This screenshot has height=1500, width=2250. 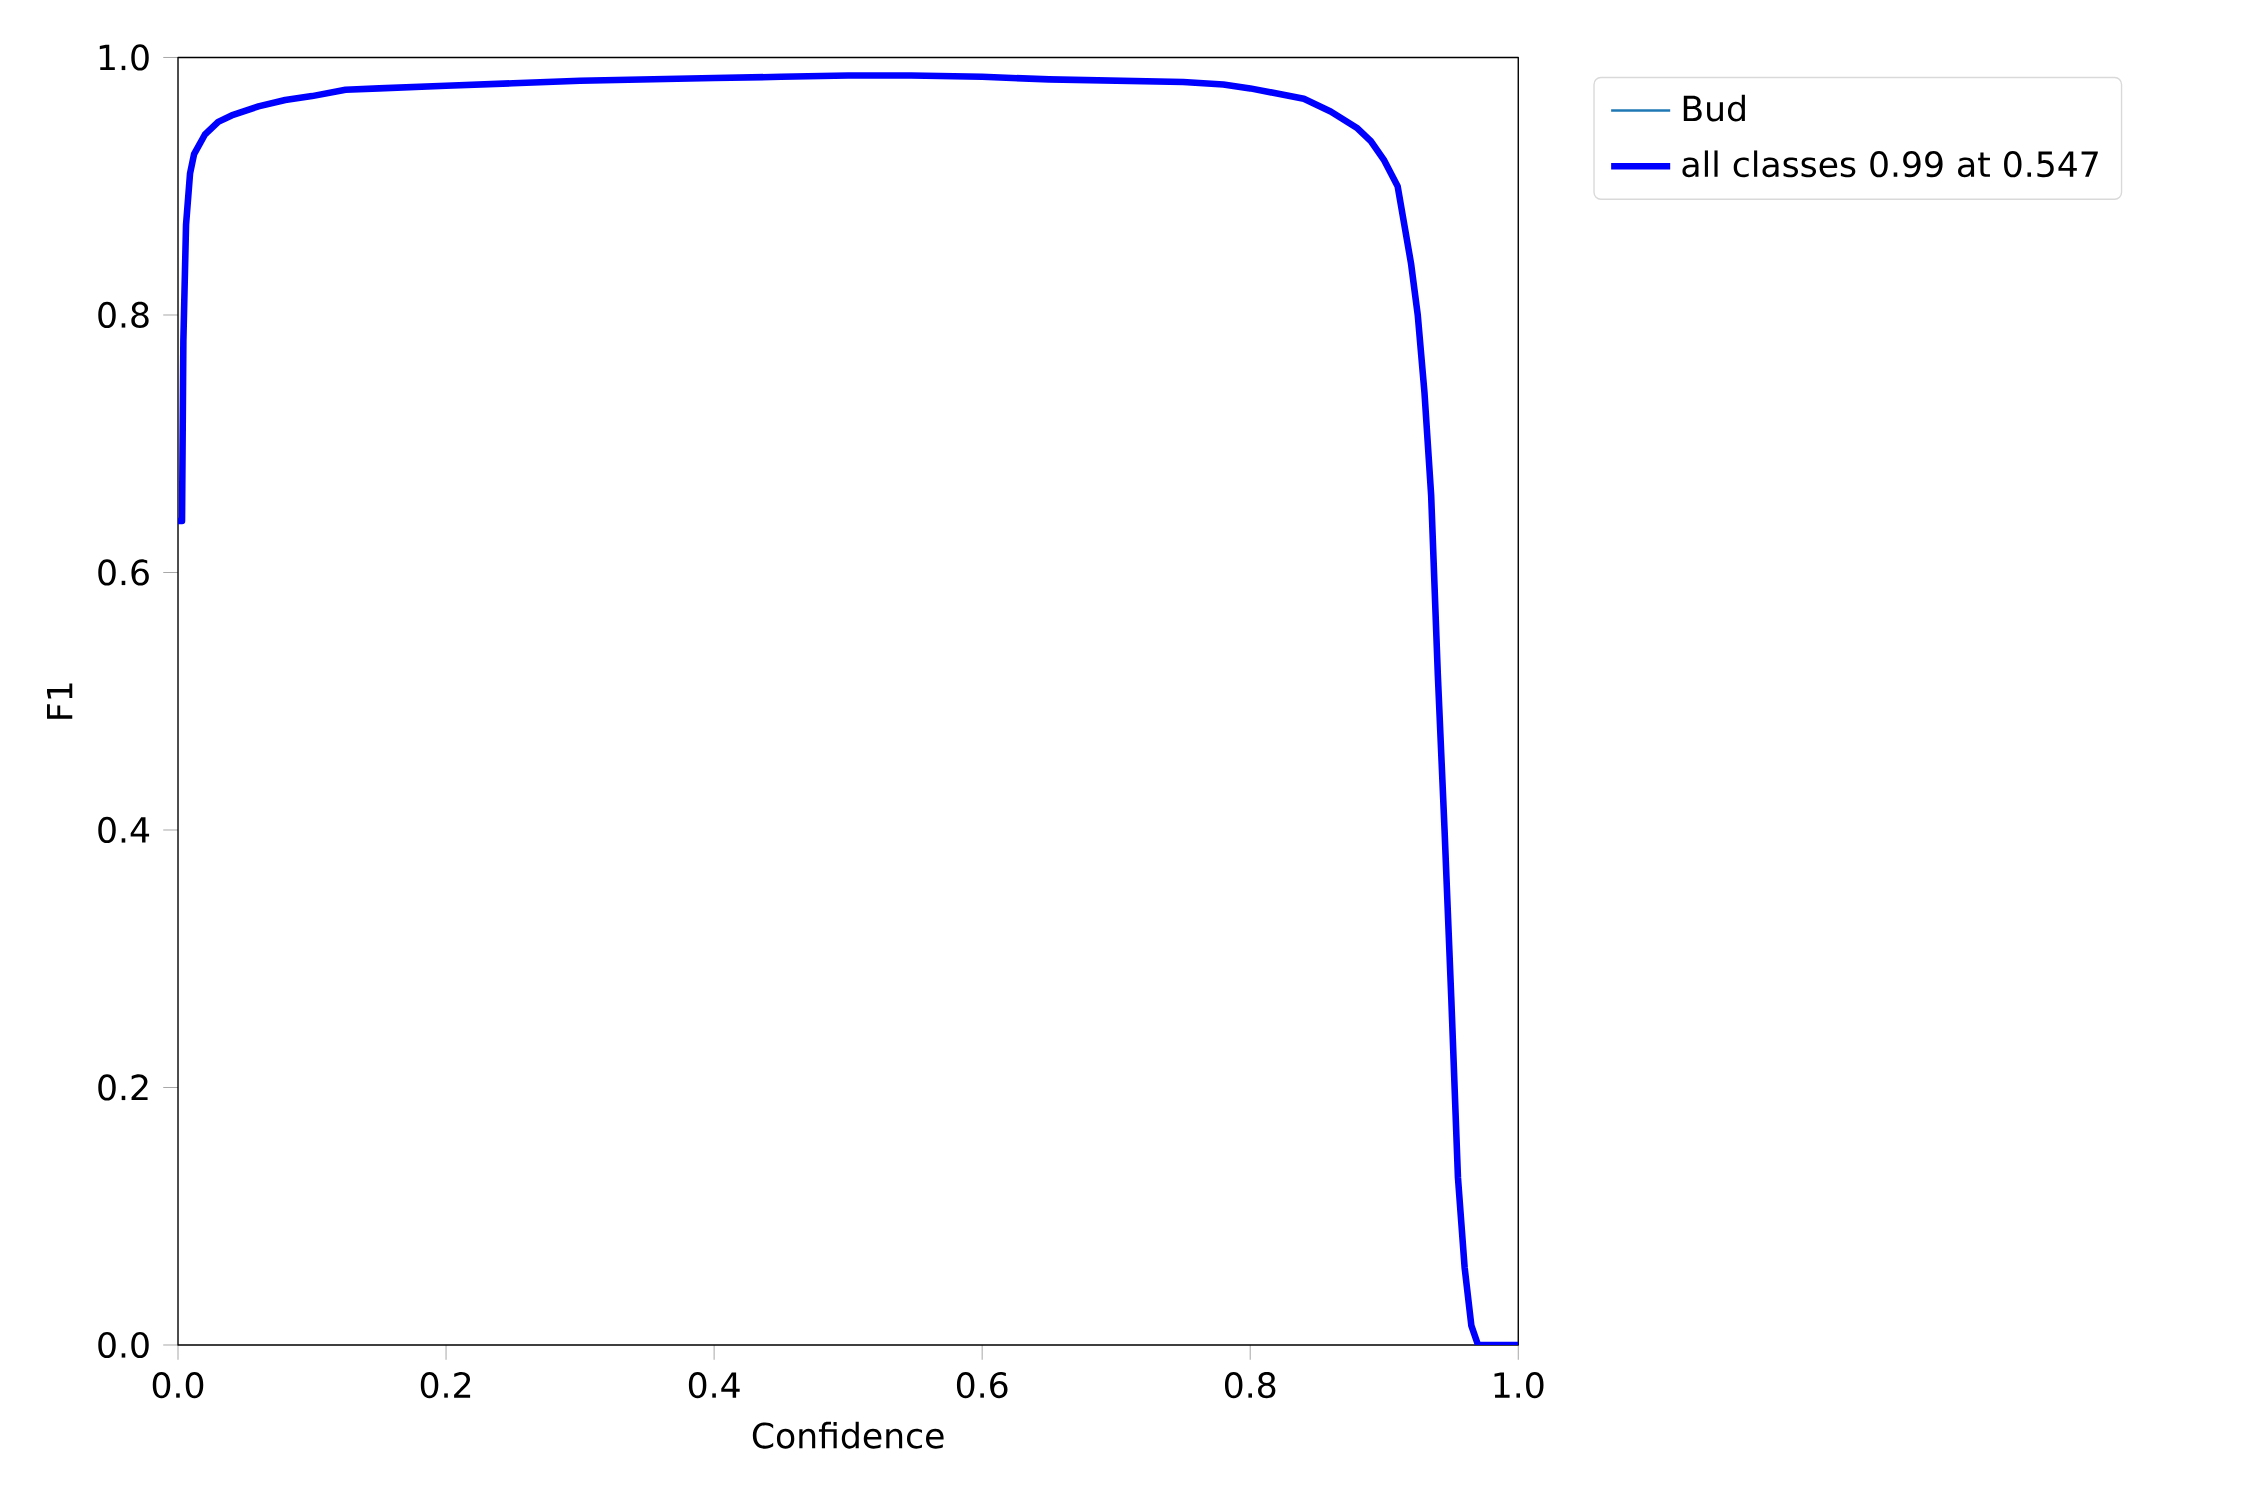 What do you see at coordinates (123, 315) in the screenshot?
I see `y-tick-label: 0.8` at bounding box center [123, 315].